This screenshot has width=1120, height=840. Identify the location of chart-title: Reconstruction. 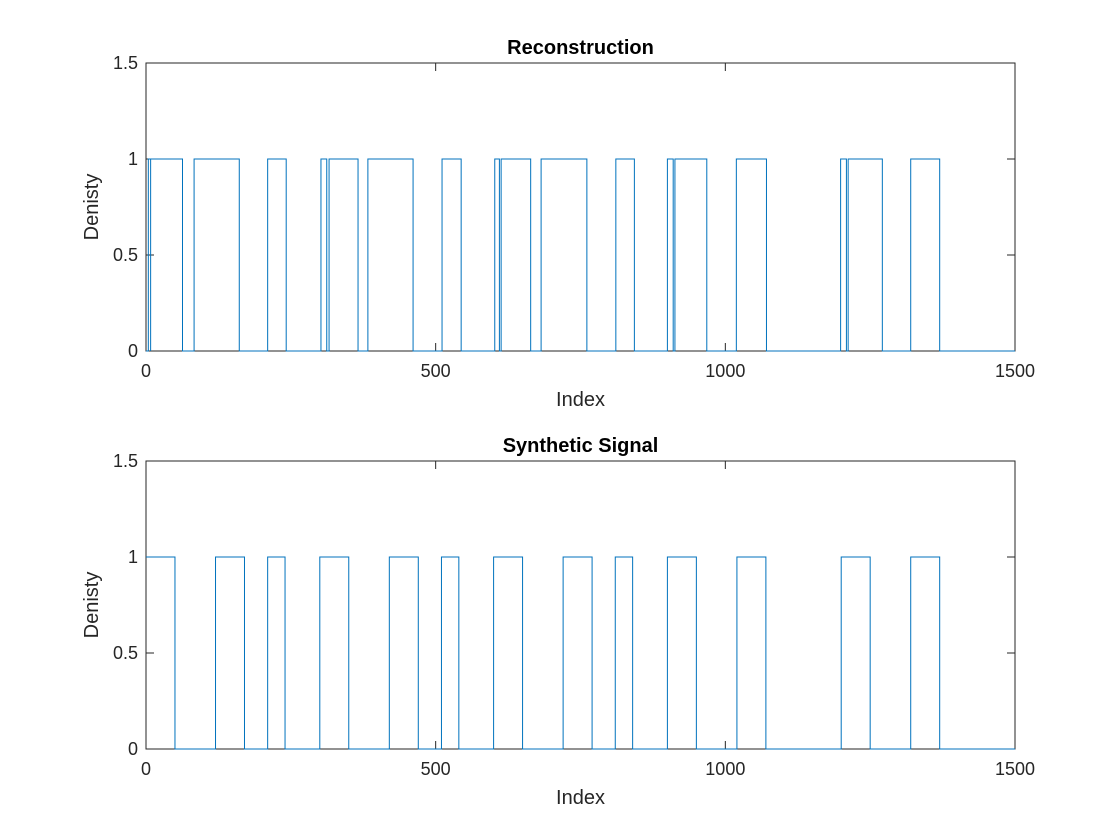
(580, 48).